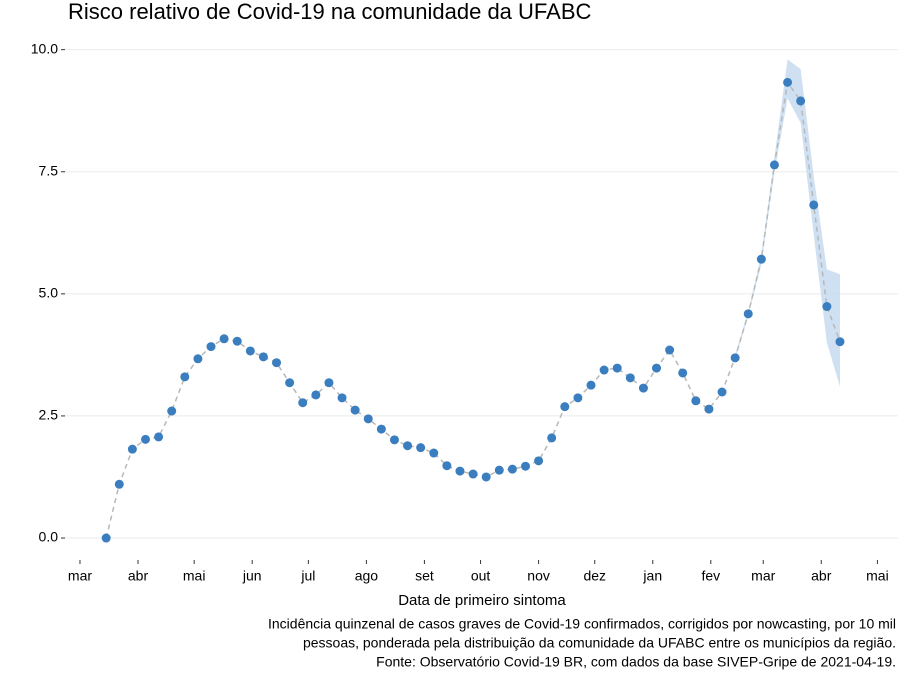  Describe the element at coordinates (538, 576) in the screenshot. I see `x-tick-label: nov` at that location.